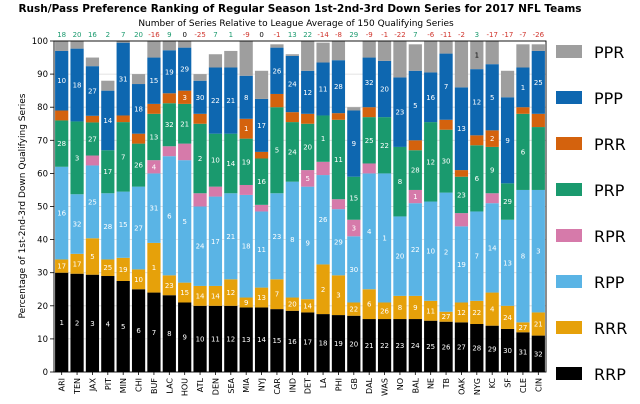 This screenshot has width=640, height=404. What do you see at coordinates (569, 189) in the screenshot?
I see `legend-swatch-prp` at bounding box center [569, 189].